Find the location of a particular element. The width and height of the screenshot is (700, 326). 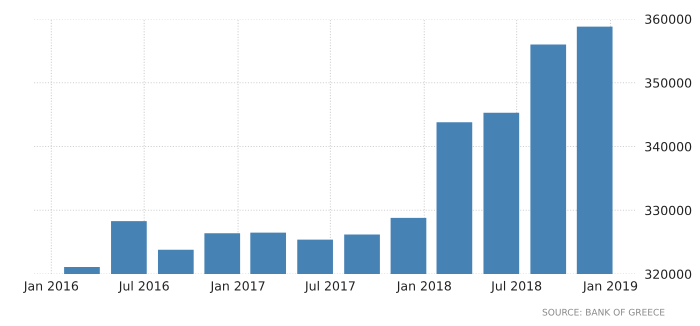

y-tick-label: 340000 is located at coordinates (668, 147).